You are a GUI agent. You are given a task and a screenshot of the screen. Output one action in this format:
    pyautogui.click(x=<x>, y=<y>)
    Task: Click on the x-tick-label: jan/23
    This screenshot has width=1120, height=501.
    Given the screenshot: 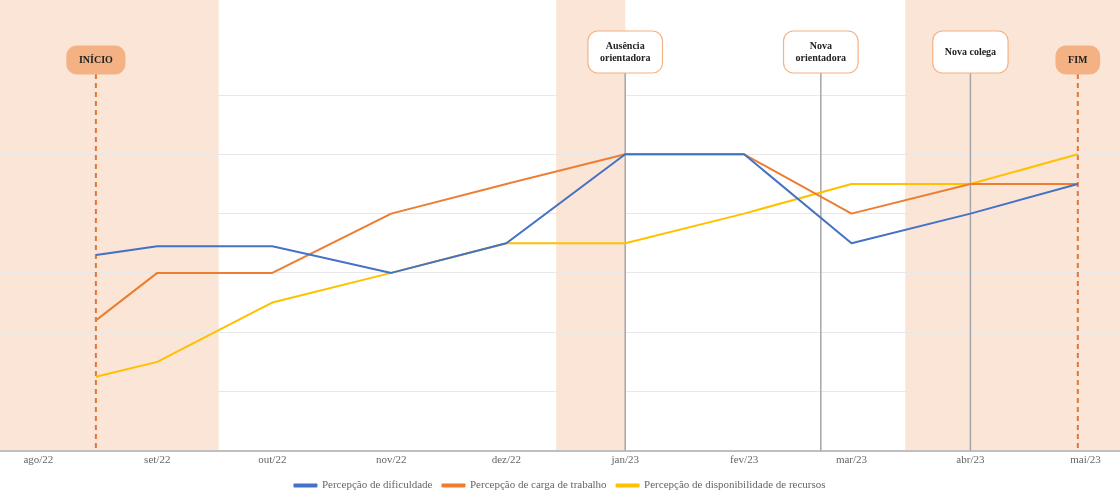 What is the action you would take?
    pyautogui.click(x=625, y=459)
    